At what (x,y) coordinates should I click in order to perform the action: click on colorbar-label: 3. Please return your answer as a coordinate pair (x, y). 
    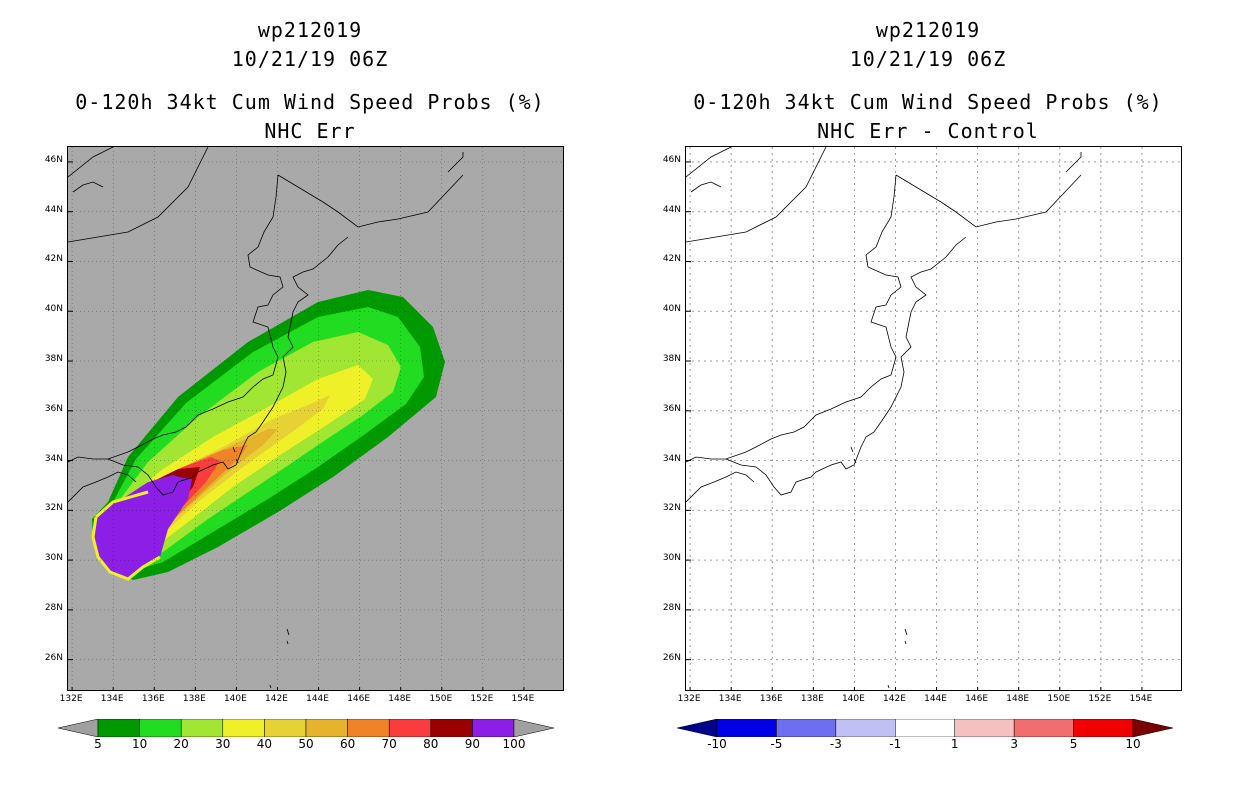
    Looking at the image, I should click on (1014, 744).